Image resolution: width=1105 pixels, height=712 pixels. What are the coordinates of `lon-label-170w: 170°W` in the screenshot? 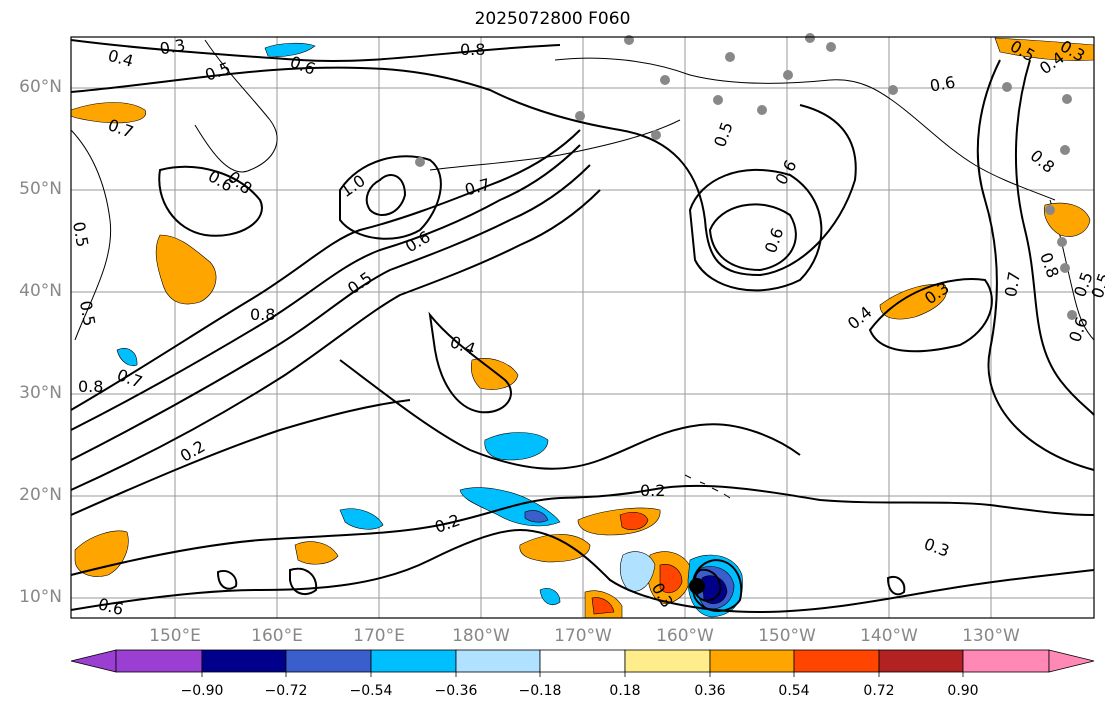 It's located at (583, 636).